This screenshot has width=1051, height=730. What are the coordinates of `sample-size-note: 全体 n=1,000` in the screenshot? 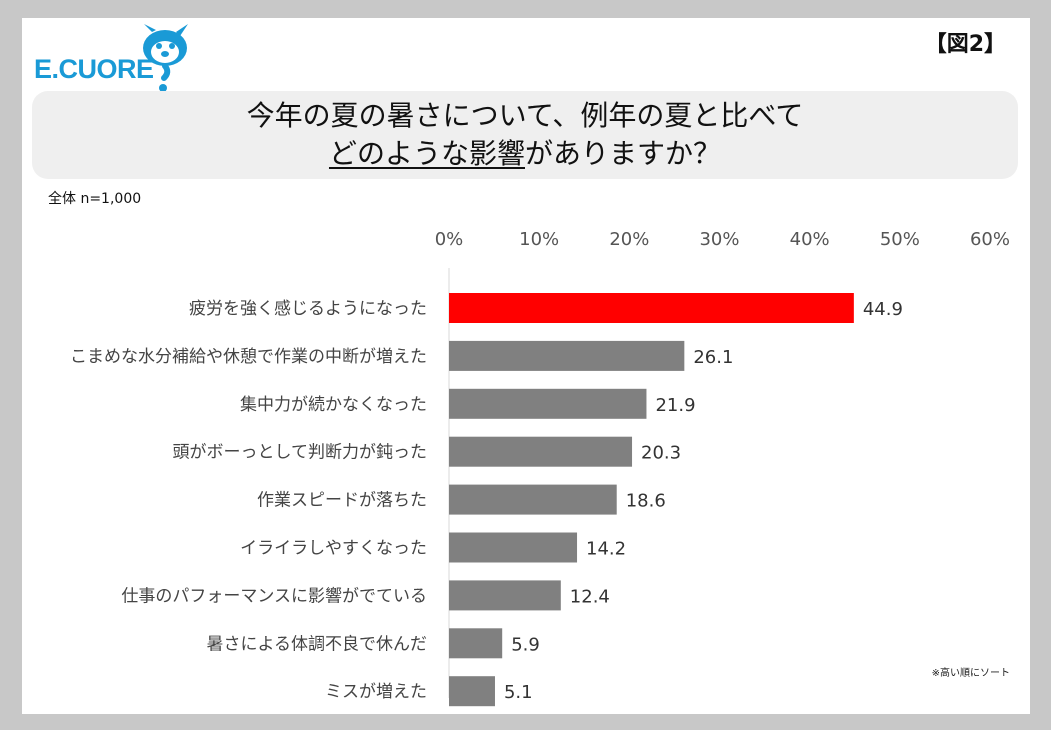 It's located at (95, 199).